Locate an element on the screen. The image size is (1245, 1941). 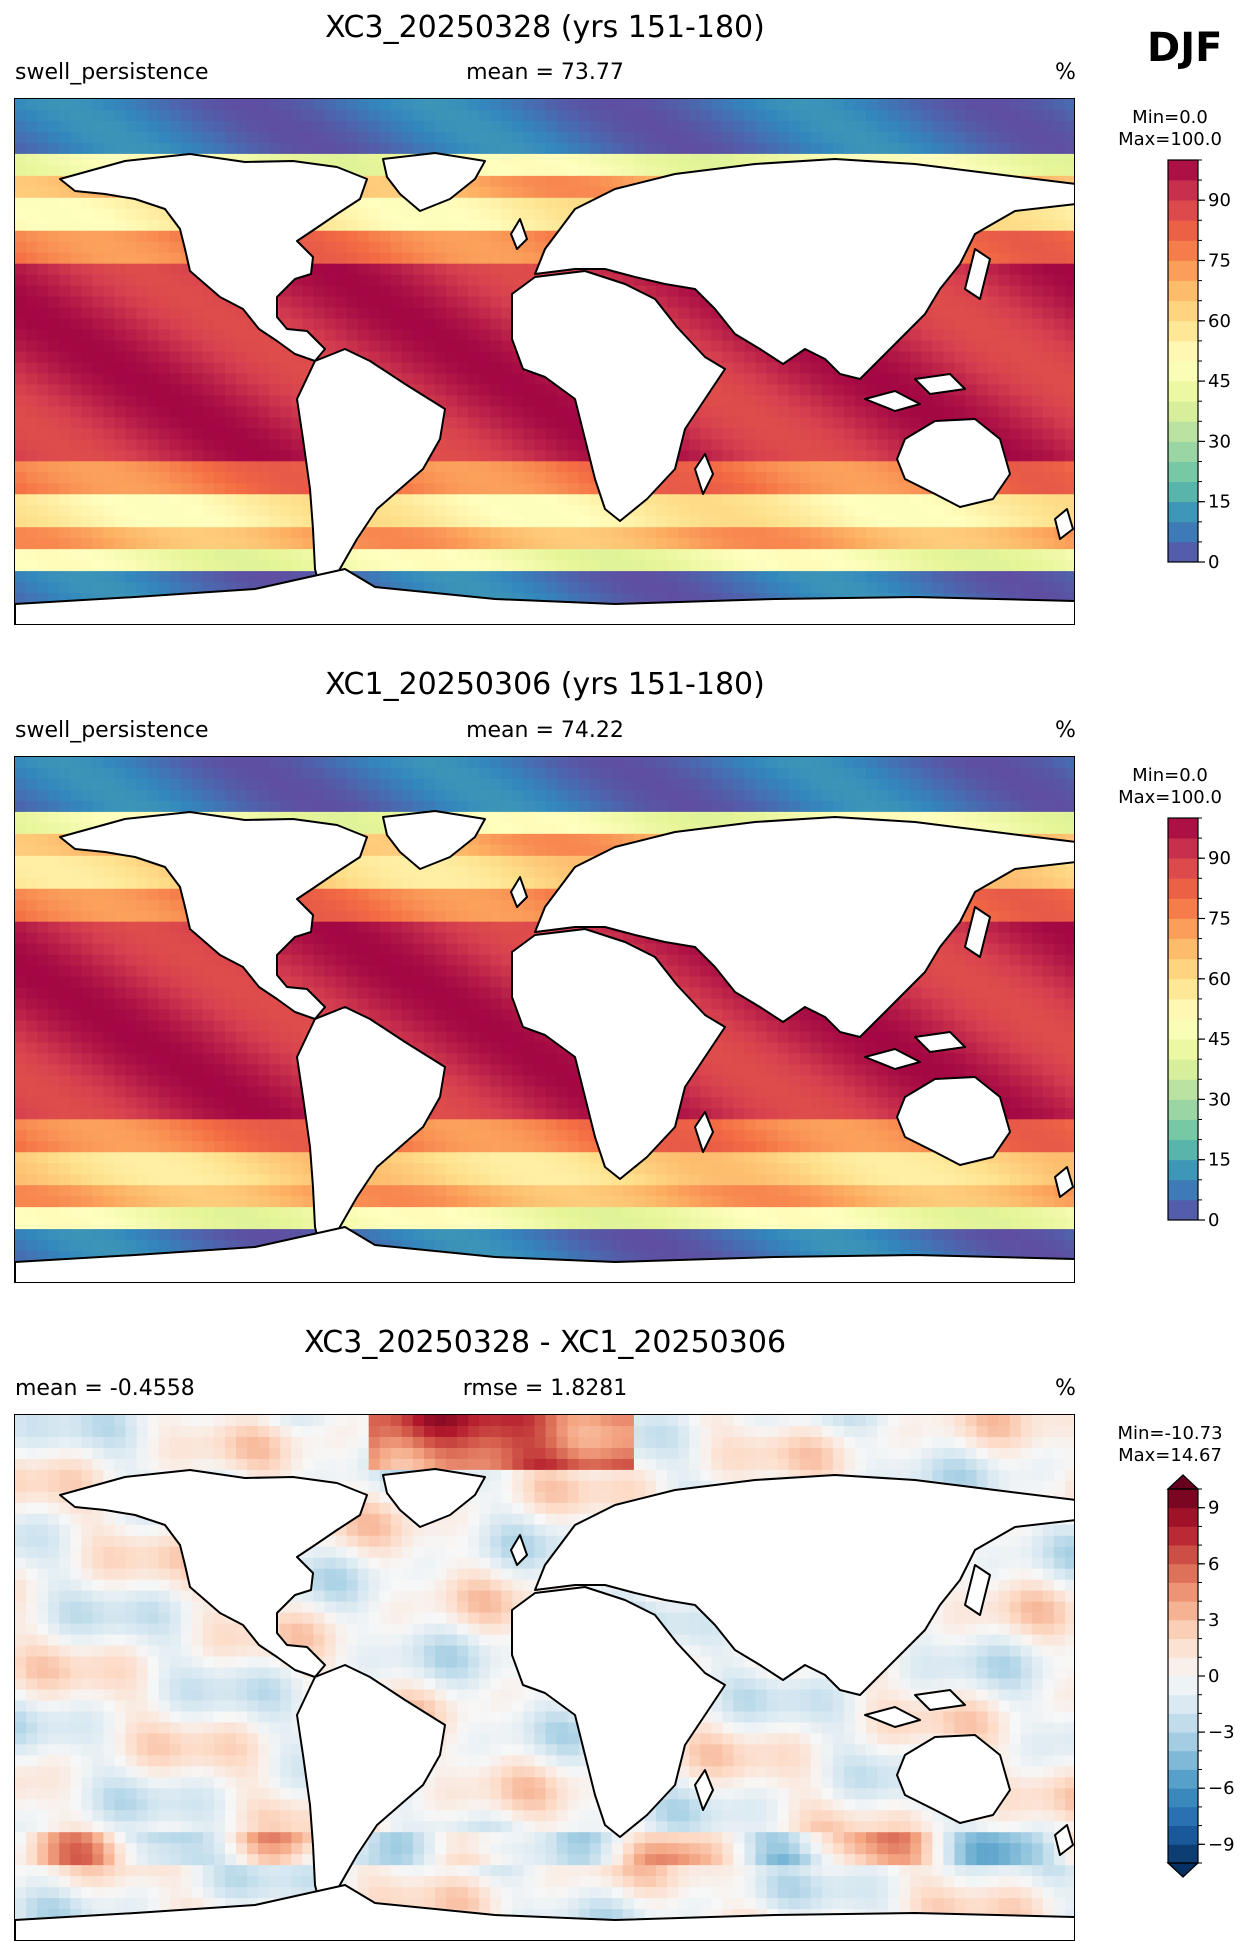
colorbar-tick-label: 9 is located at coordinates (1213, 1508).